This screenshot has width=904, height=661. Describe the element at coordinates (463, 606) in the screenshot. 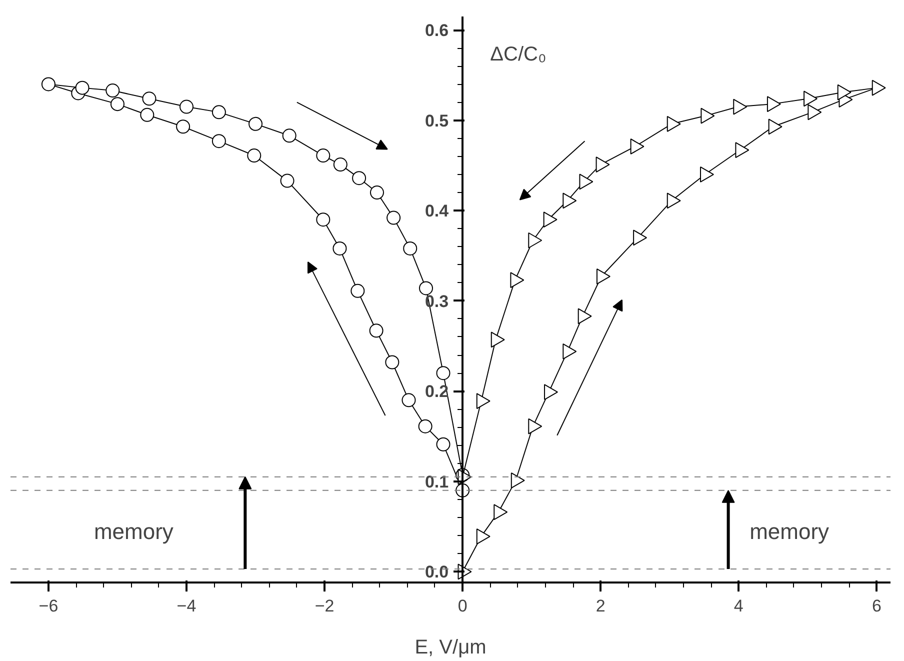

I see `x-tick-label: 0` at that location.